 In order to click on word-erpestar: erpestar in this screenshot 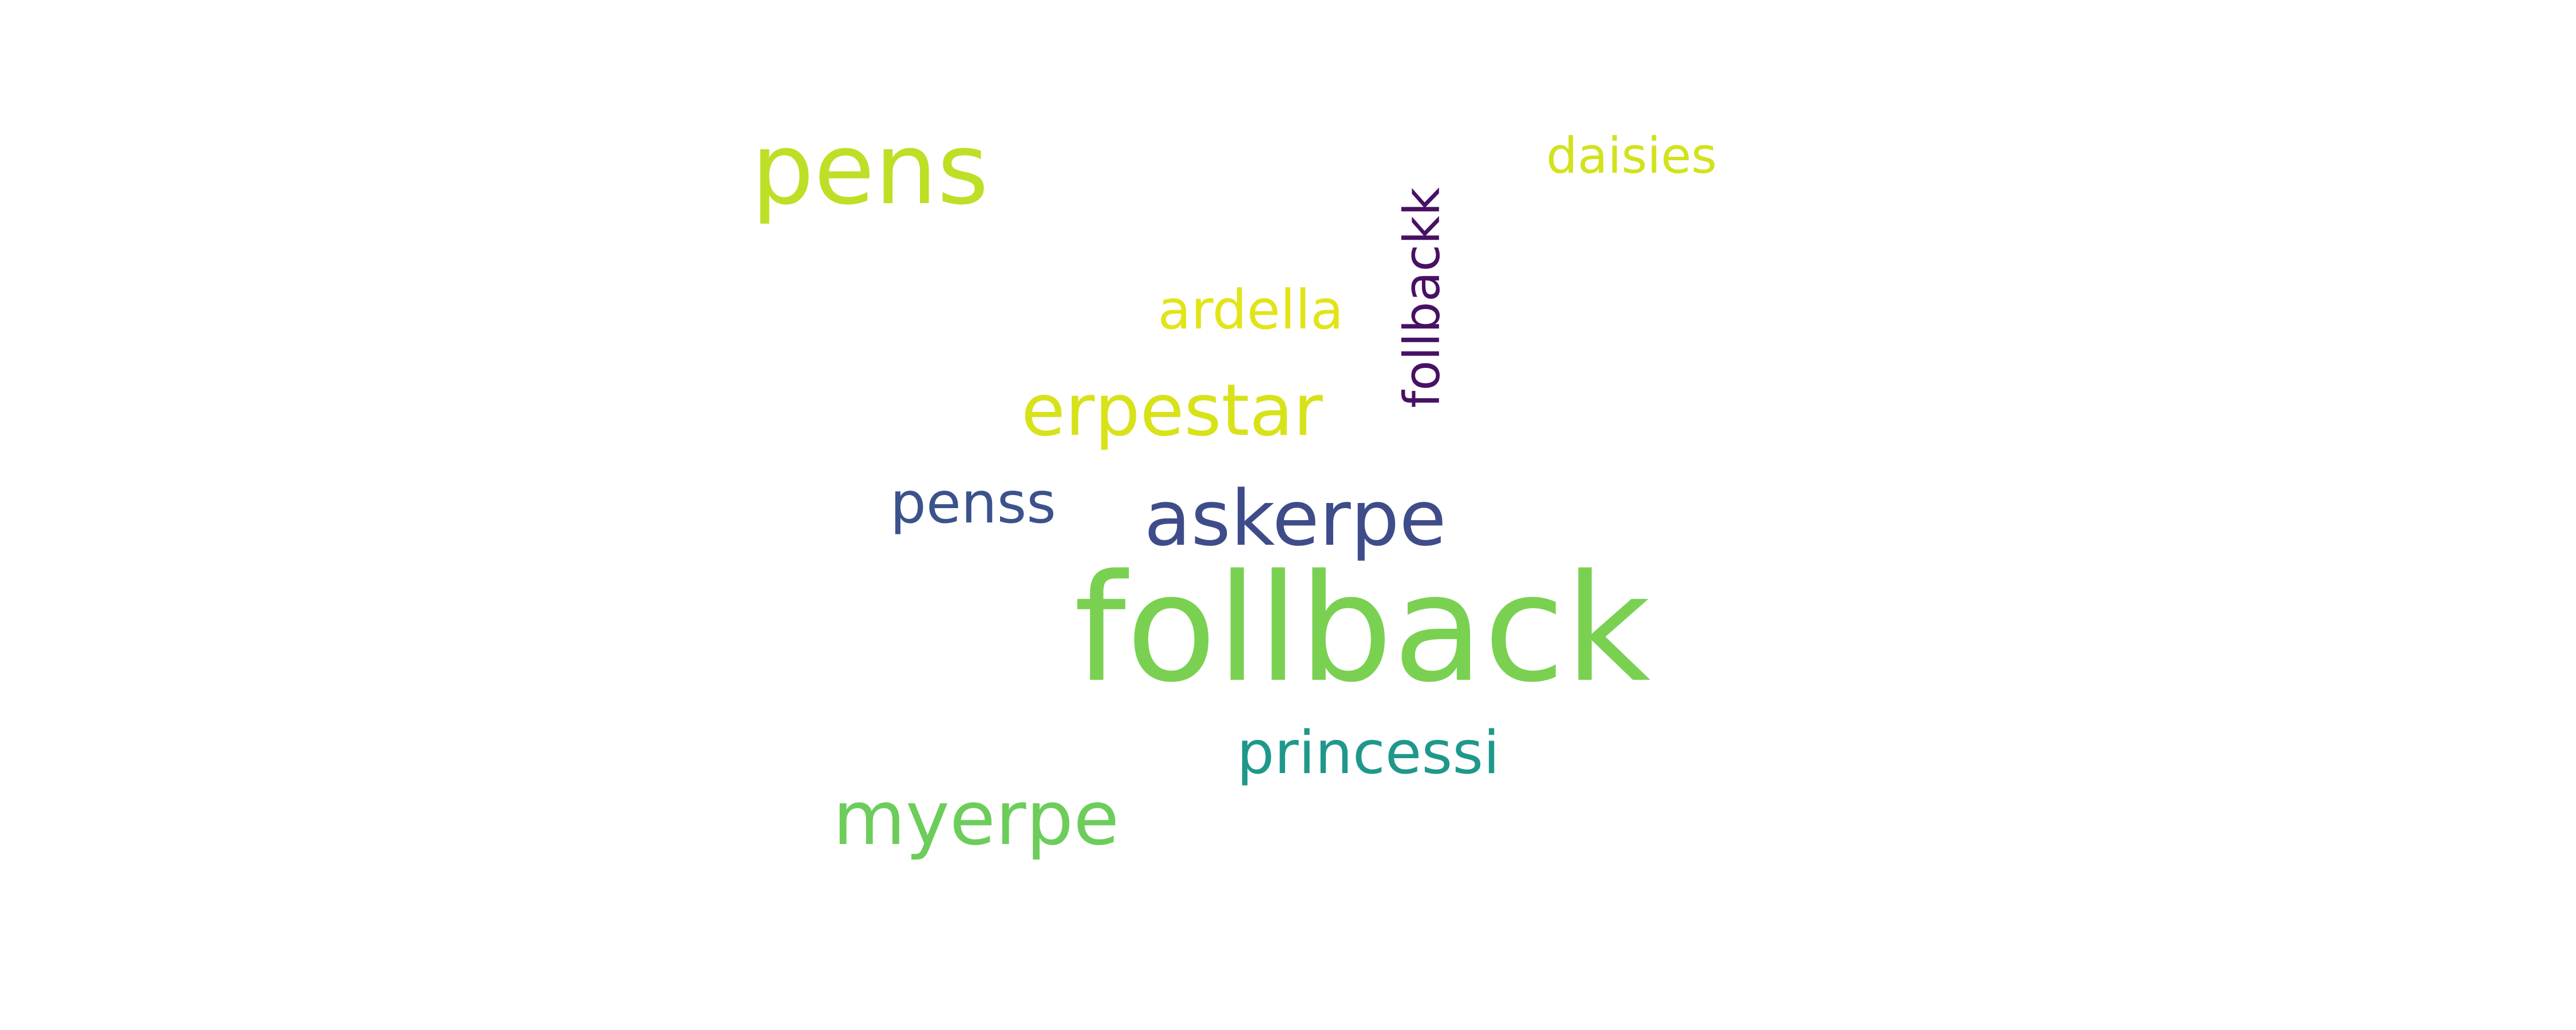, I will do `click(1172, 410)`.